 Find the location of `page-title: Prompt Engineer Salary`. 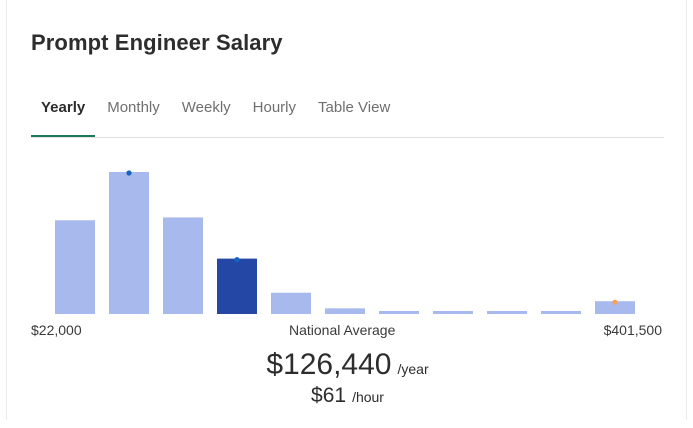

page-title: Prompt Engineer Salary is located at coordinates (157, 42).